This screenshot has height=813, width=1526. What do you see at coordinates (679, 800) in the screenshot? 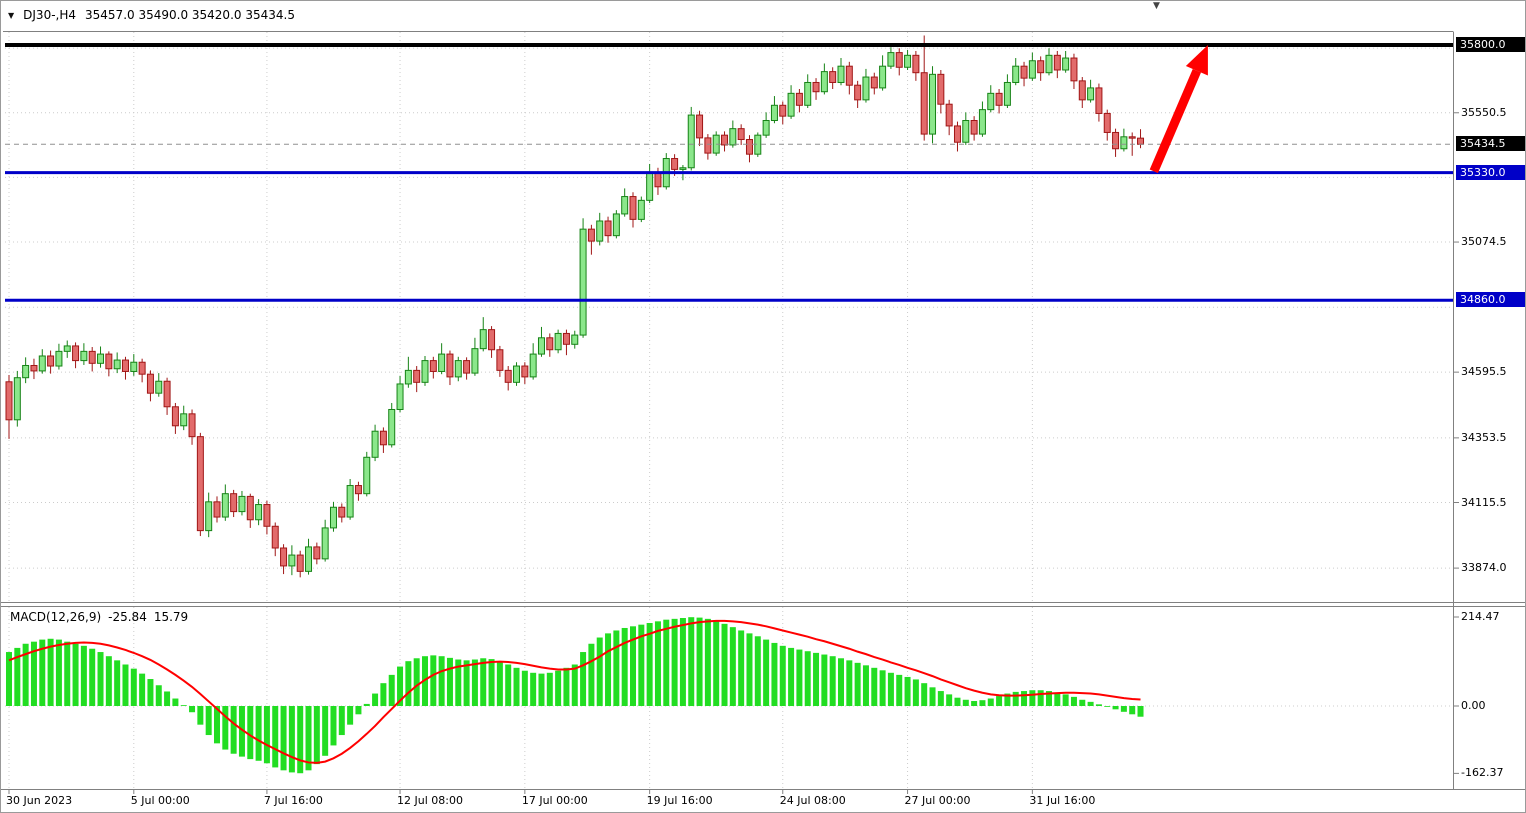
I see `time-tick-label: 19 Jul 16:00` at bounding box center [679, 800].